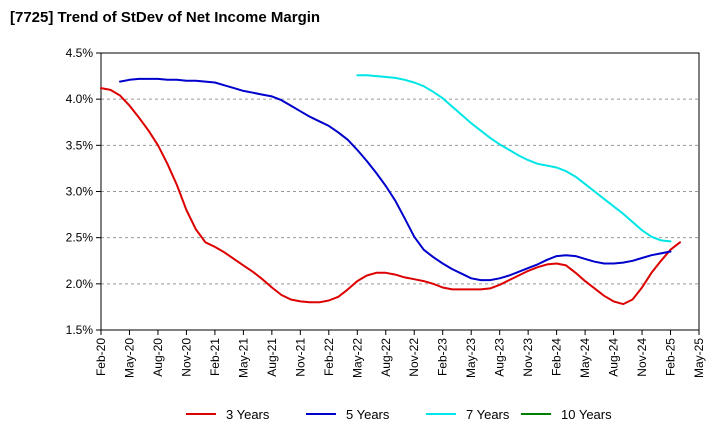 The width and height of the screenshot is (720, 440). I want to click on y-tick-label: 1.5%, so click(80, 330).